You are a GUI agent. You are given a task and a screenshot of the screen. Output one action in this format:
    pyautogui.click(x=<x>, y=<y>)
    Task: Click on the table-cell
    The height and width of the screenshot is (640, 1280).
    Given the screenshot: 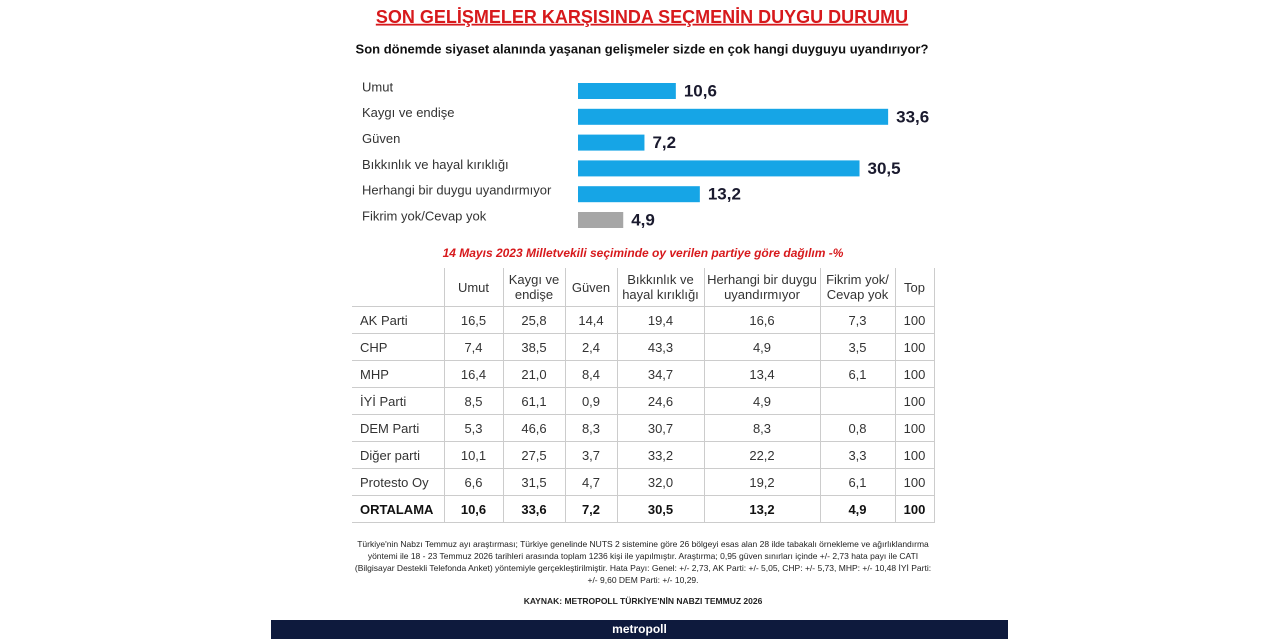 What is the action you would take?
    pyautogui.click(x=857, y=401)
    